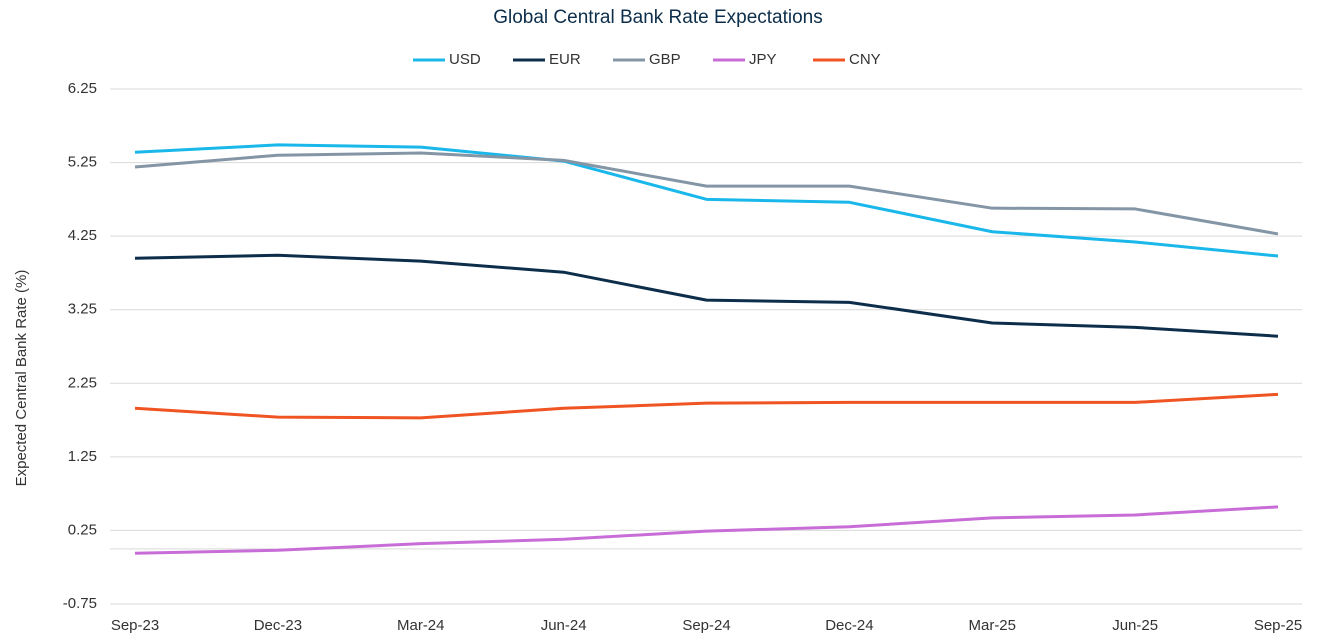 The width and height of the screenshot is (1320, 641). What do you see at coordinates (80, 603) in the screenshot?
I see `y-tick-label: -0.75` at bounding box center [80, 603].